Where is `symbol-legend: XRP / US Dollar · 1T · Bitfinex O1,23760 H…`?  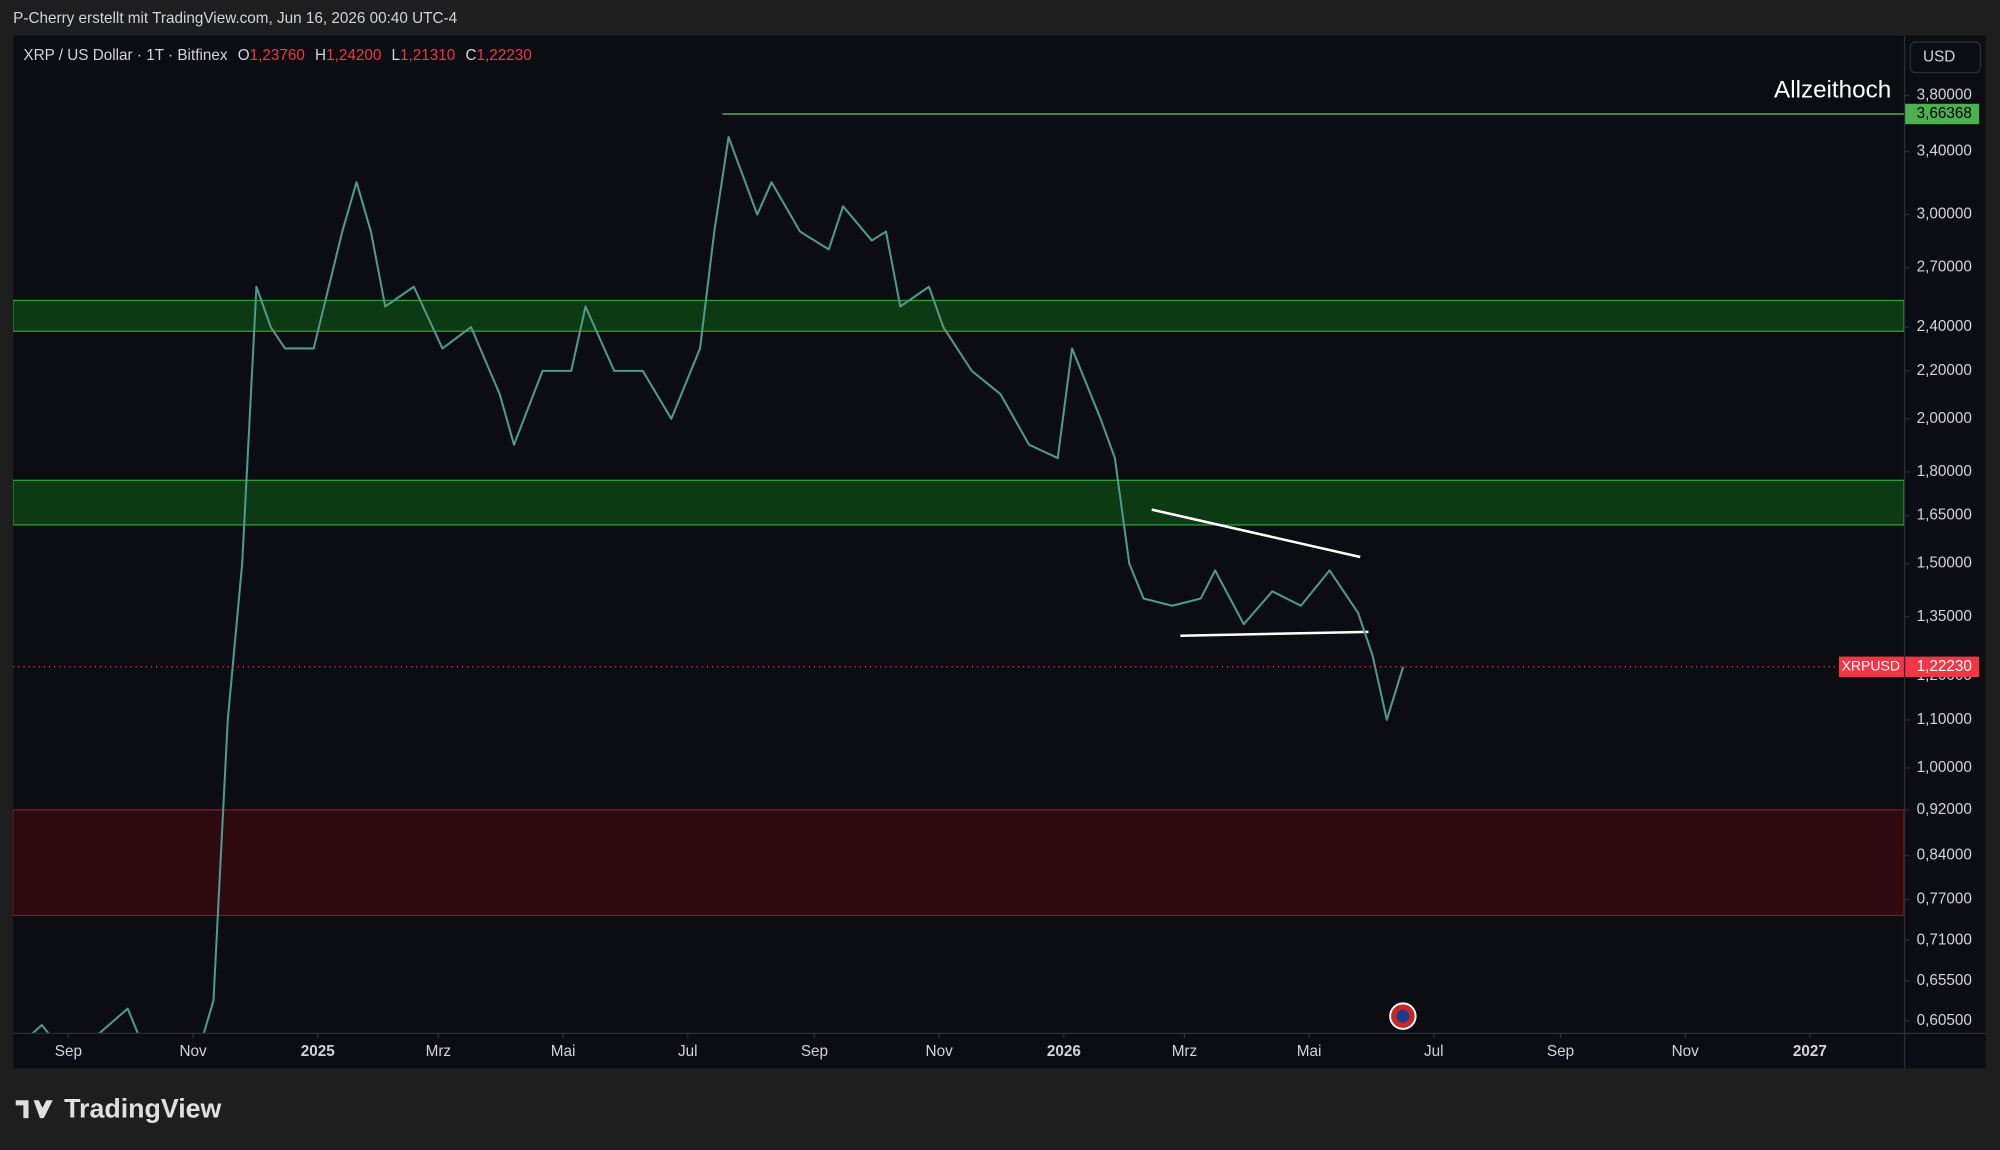 symbol-legend: XRP / US Dollar · 1T · Bitfinex O1,23760 H… is located at coordinates (277, 55).